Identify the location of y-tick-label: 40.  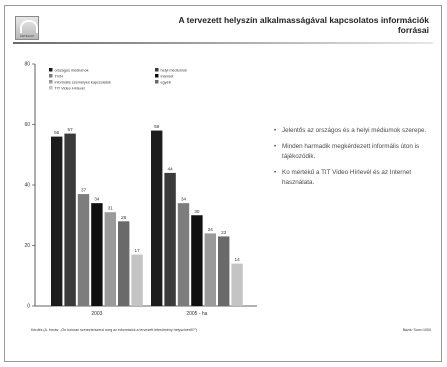
(27, 186).